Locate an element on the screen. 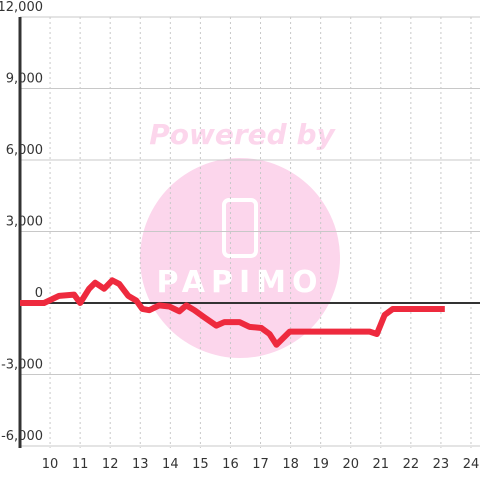 The width and height of the screenshot is (480, 480). y-tick-label: 12,000 is located at coordinates (21, 7).